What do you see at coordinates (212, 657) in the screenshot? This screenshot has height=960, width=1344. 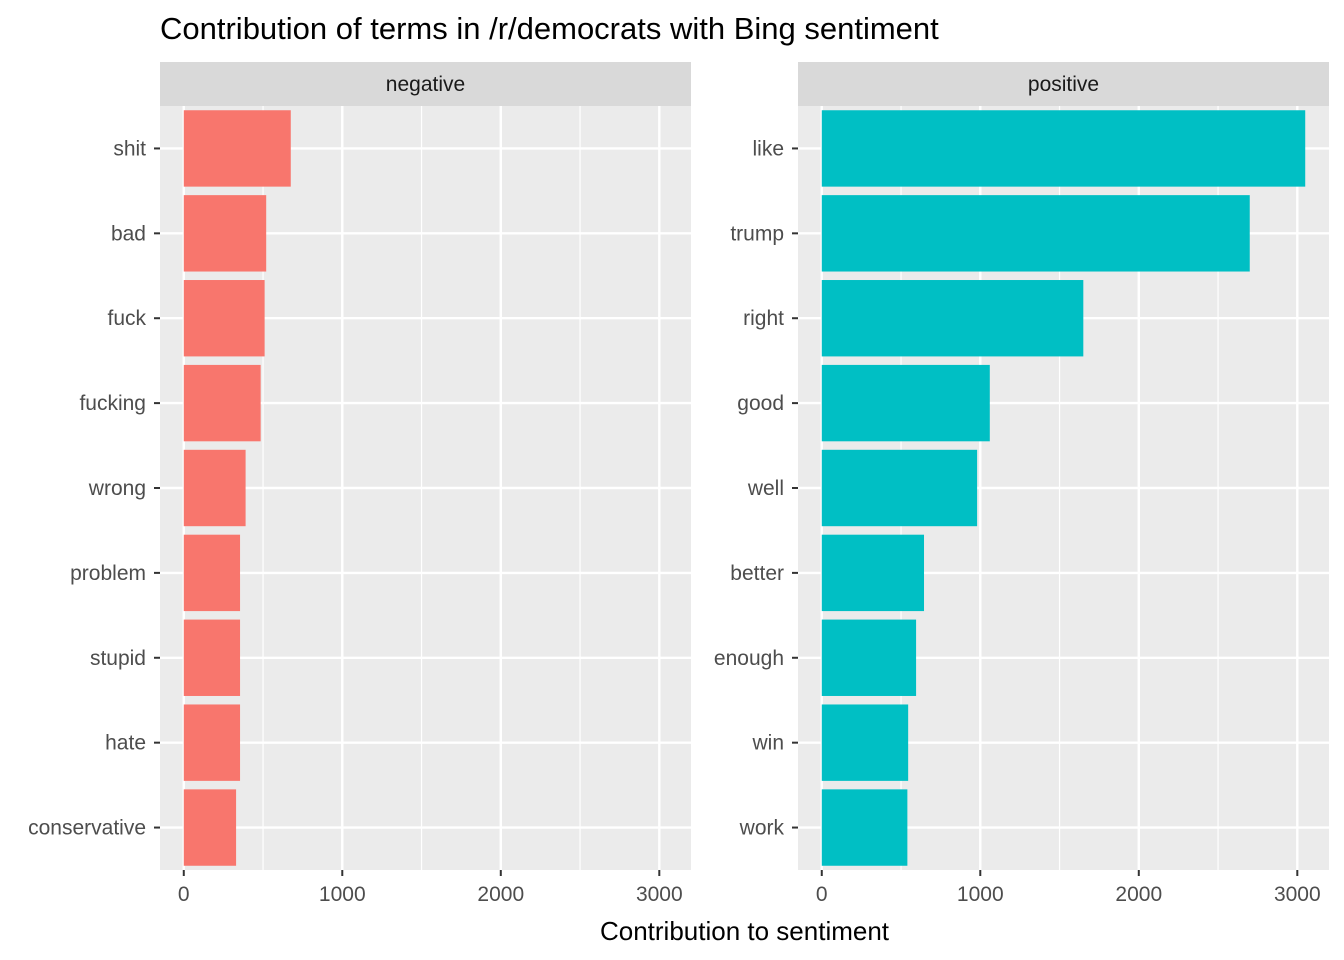 I see `bar-stupid` at bounding box center [212, 657].